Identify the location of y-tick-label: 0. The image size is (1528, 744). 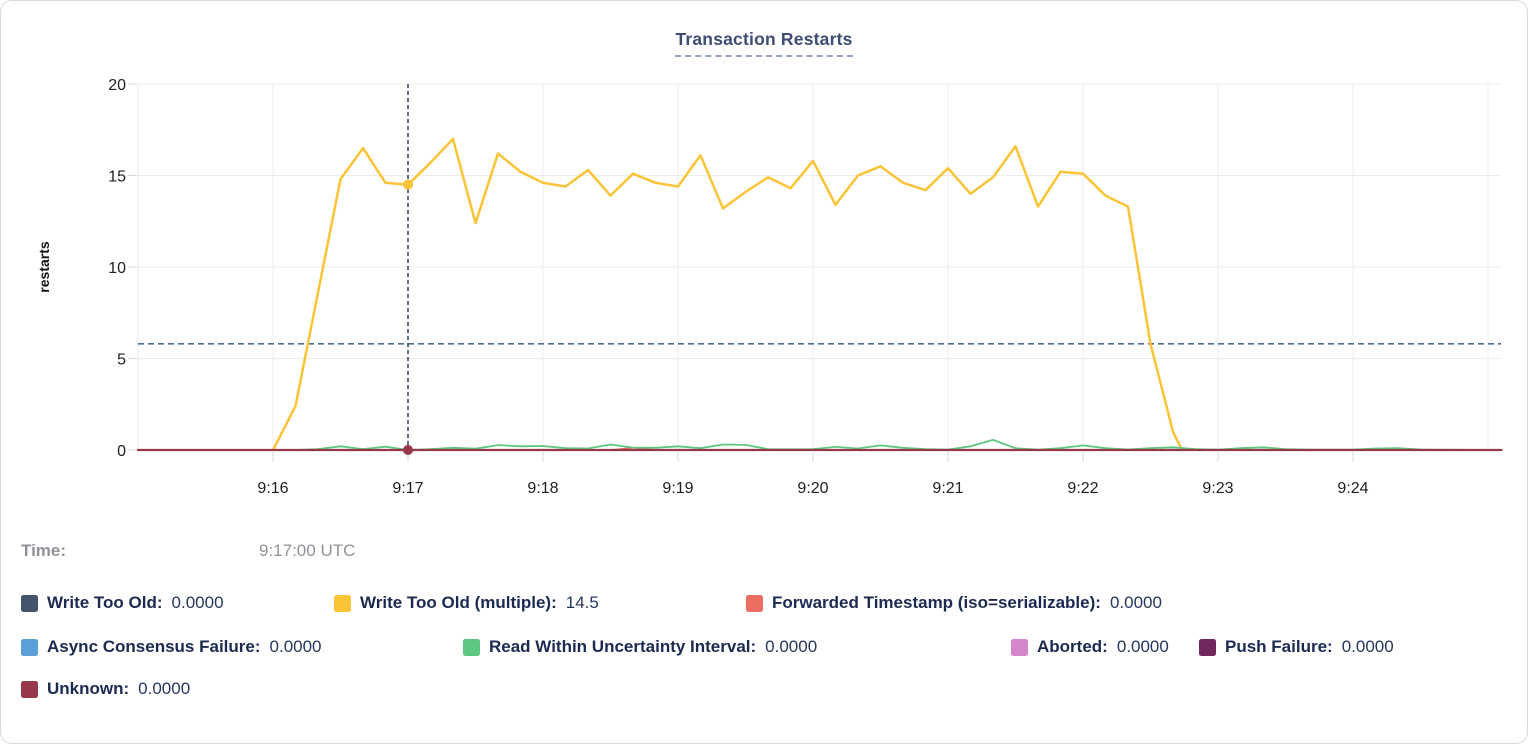
(121, 451).